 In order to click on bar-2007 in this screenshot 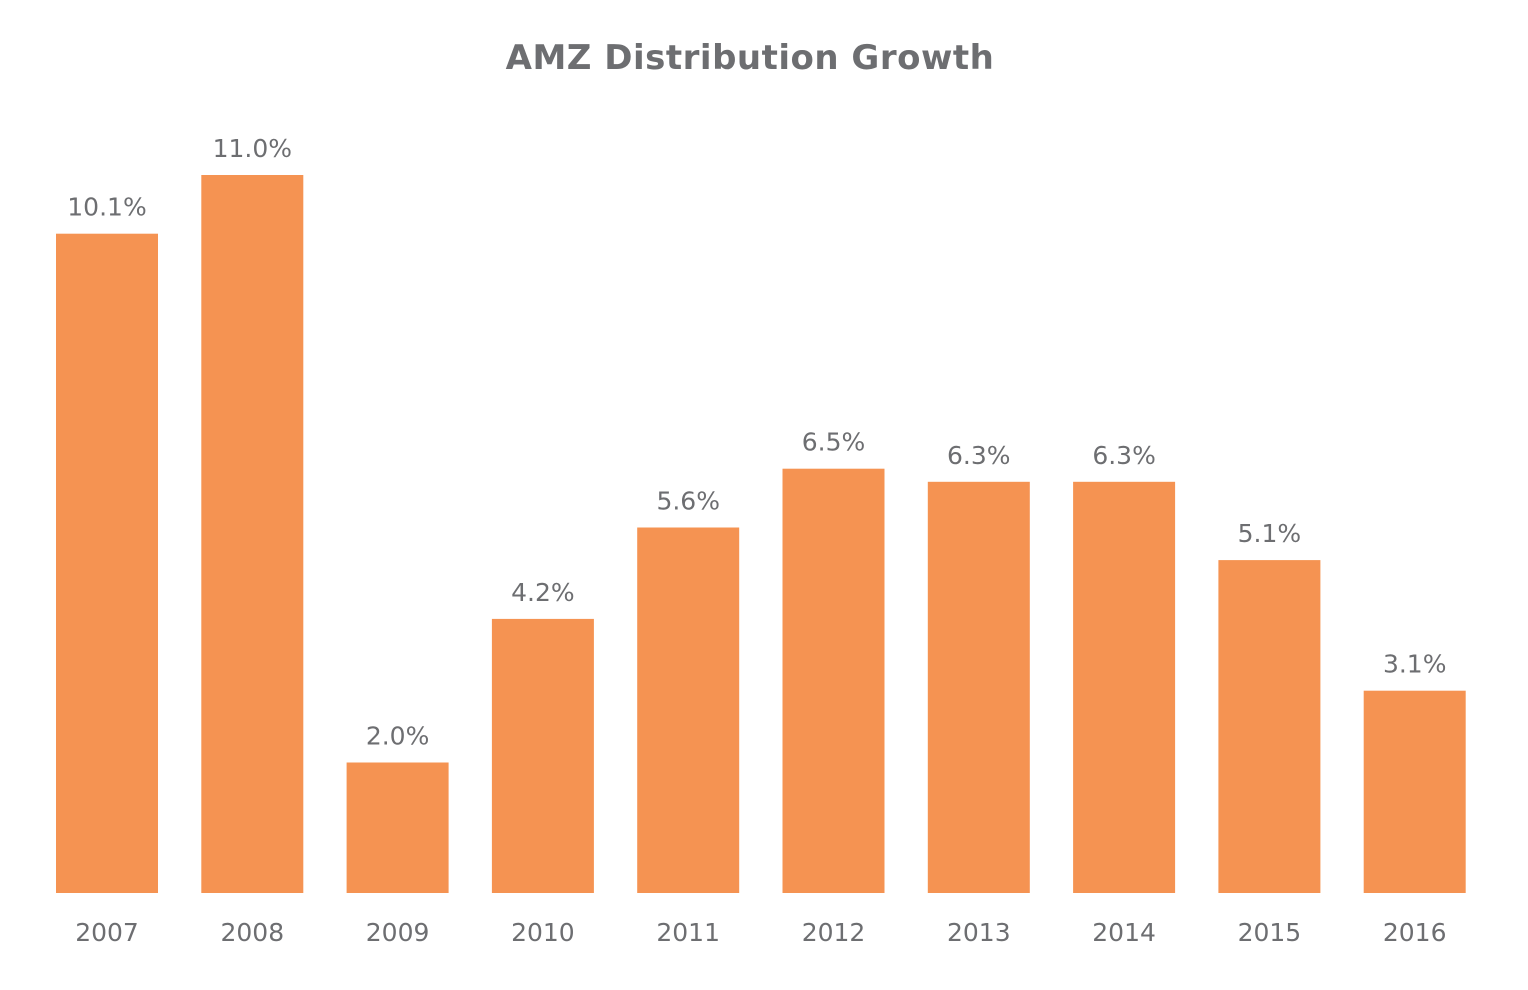, I will do `click(107, 563)`.